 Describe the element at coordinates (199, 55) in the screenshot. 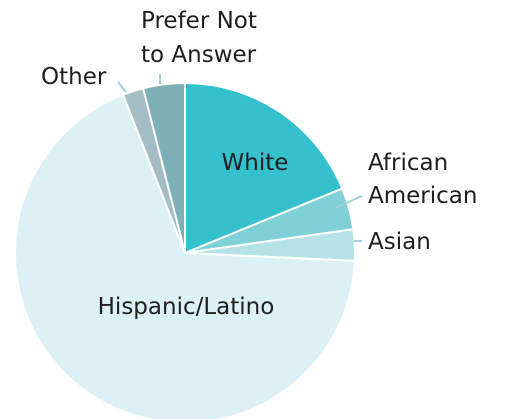

I see `label-prefer-not-line2: to Answer` at that location.